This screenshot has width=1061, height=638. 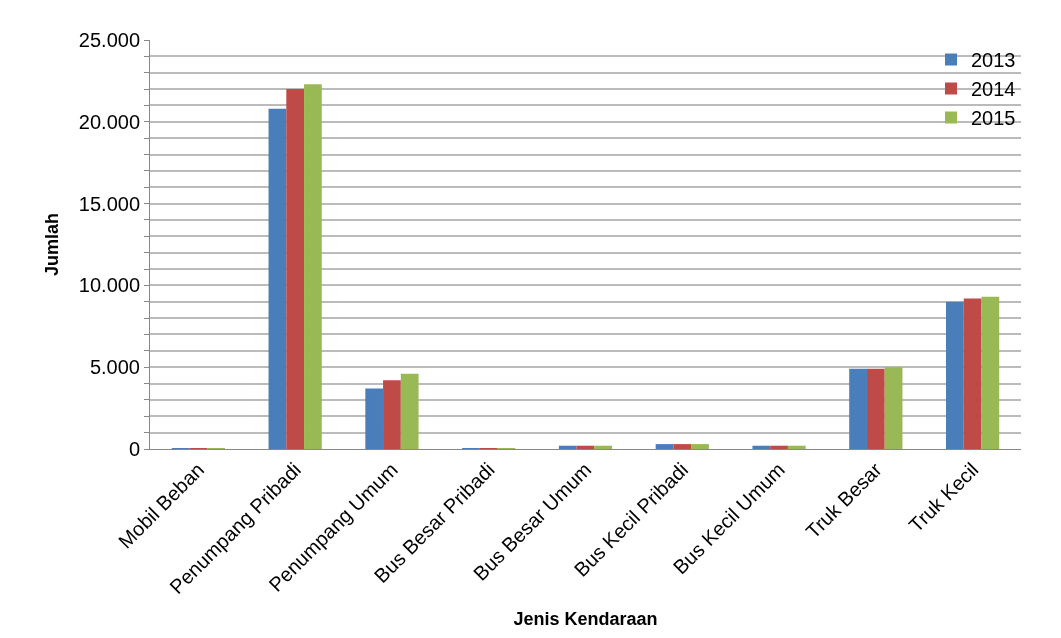 I want to click on y-tick-label: 15.000, so click(x=109, y=203).